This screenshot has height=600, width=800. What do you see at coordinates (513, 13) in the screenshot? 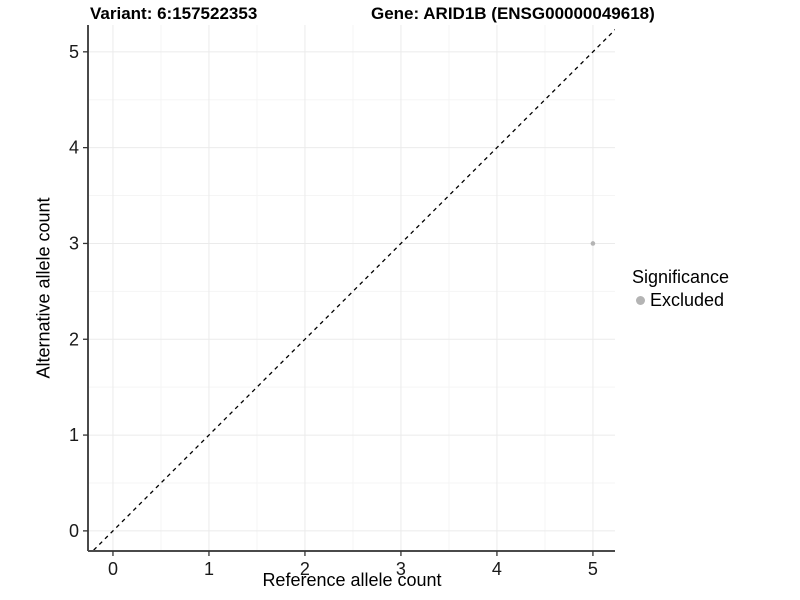
I see `plot-title-gene: Gene: ARID1B (ENSG00000049618)` at bounding box center [513, 13].